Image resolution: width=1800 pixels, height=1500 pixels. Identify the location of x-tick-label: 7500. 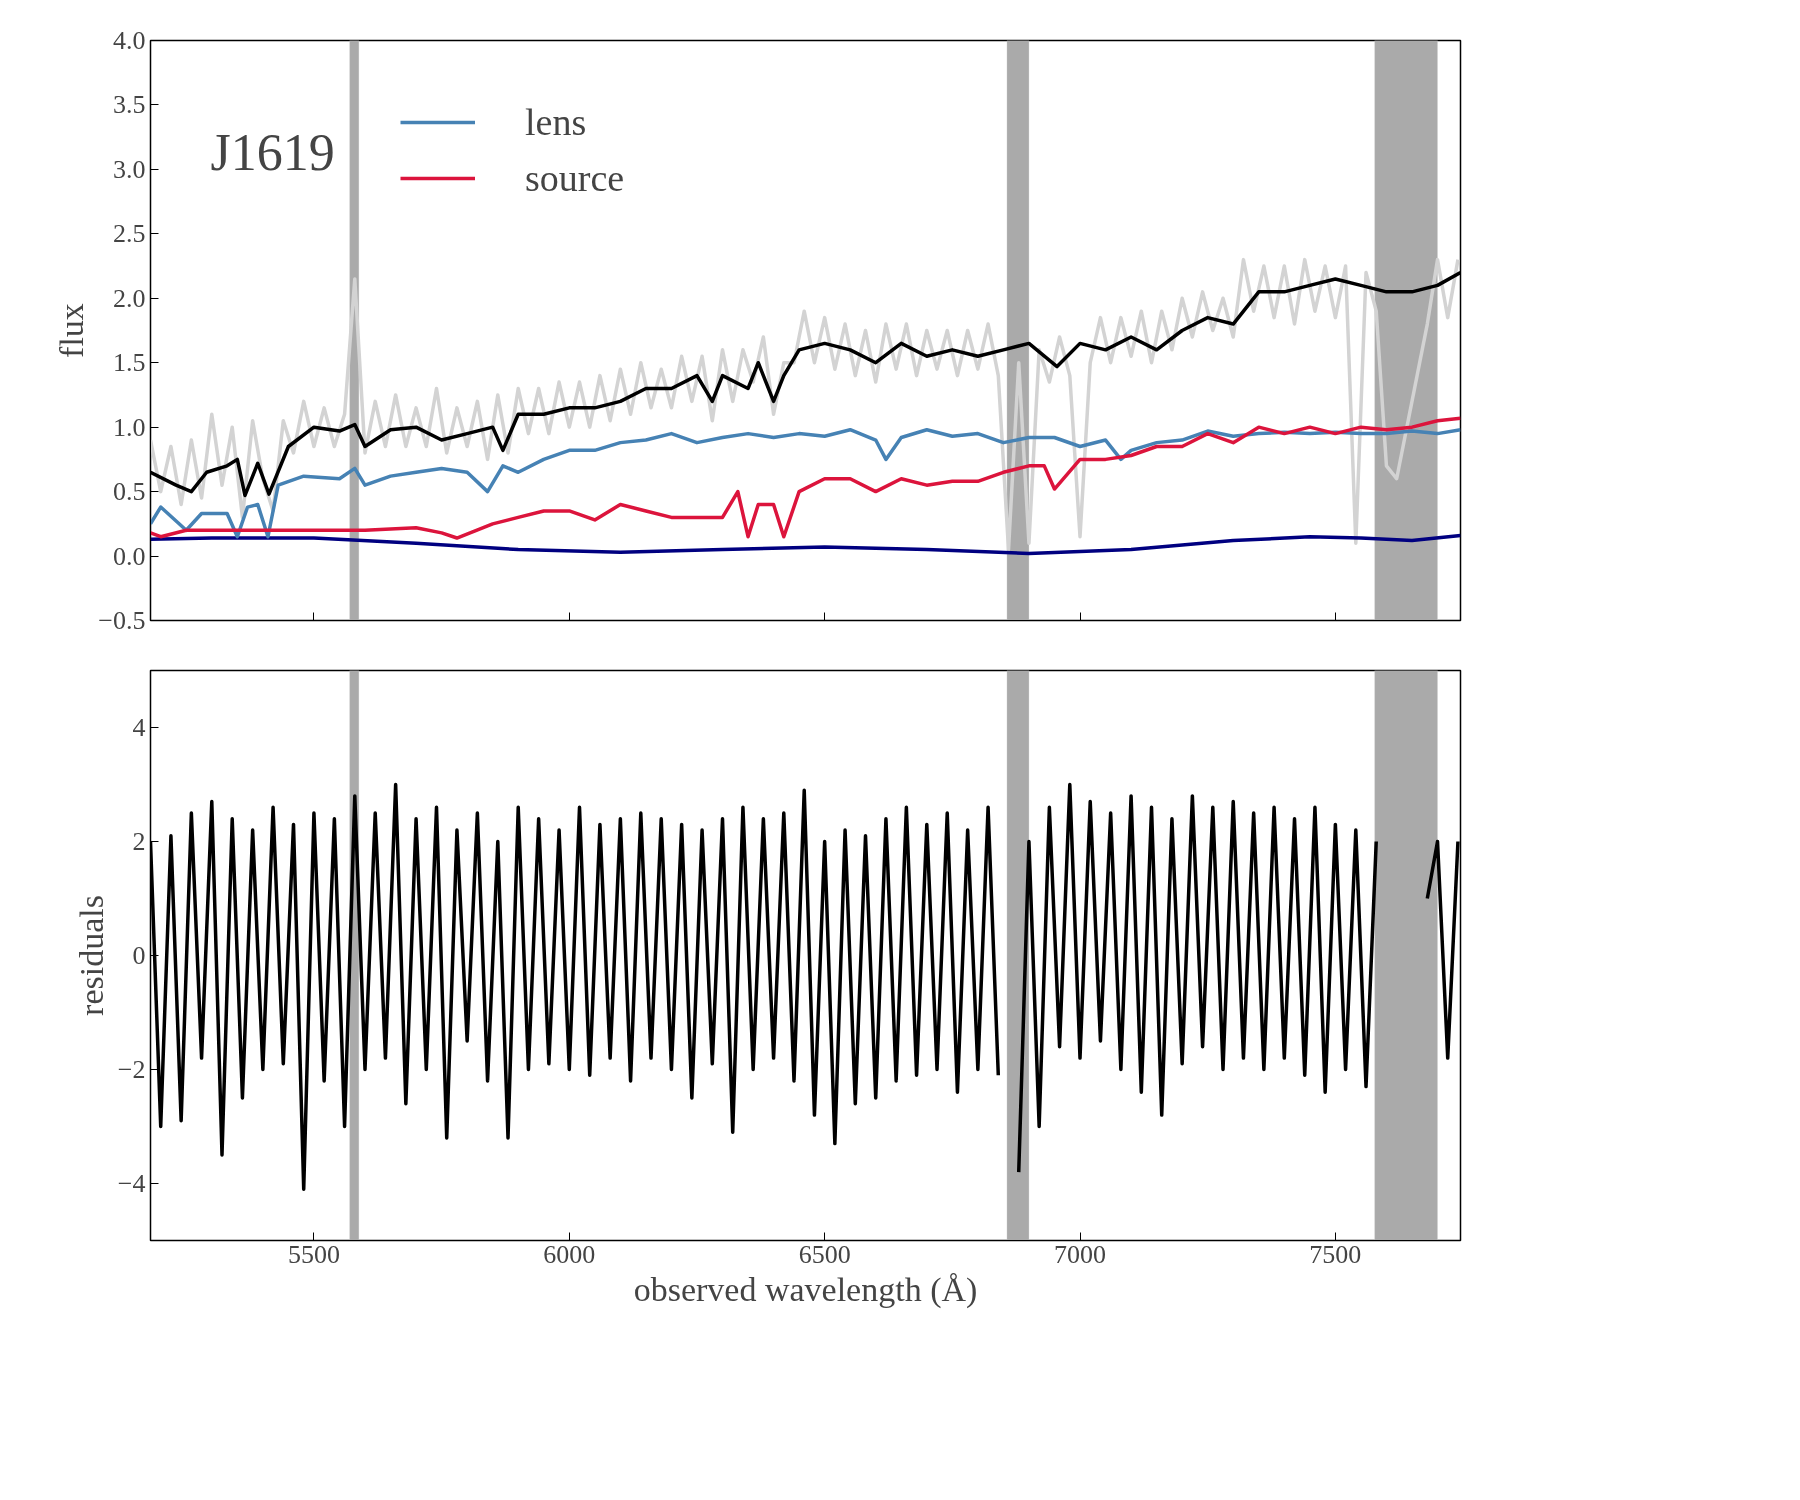
(1335, 1254).